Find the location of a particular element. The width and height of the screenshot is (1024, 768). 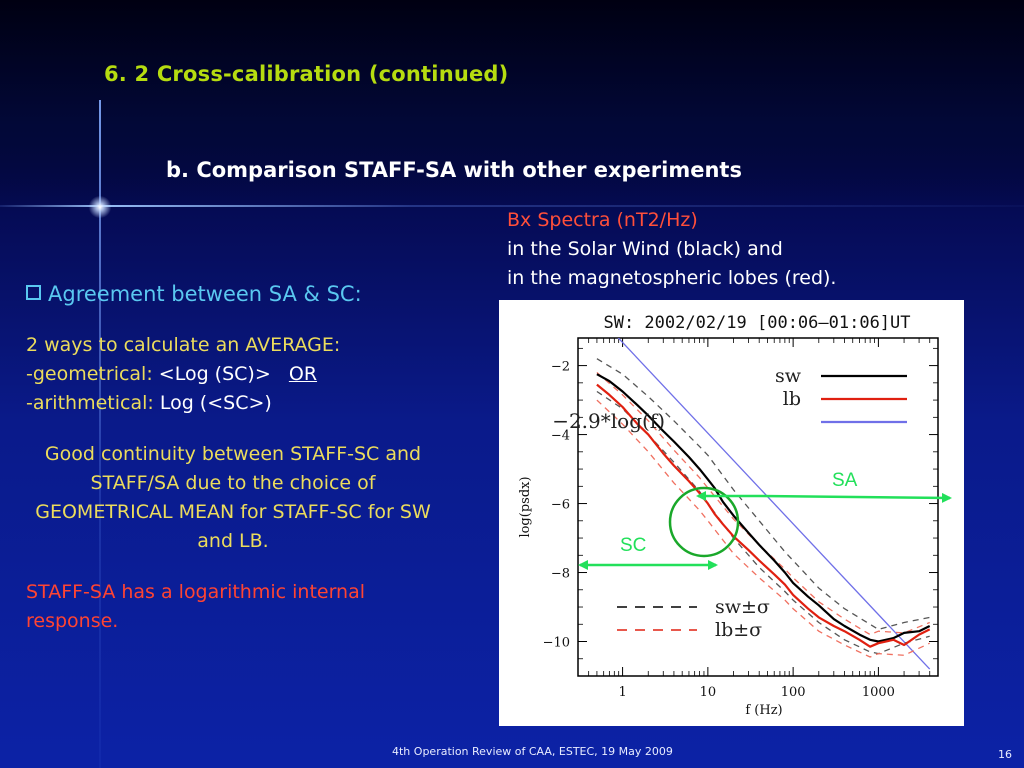

arithmetical-line: -arithmetical: Log (<SC>) is located at coordinates (233, 403).